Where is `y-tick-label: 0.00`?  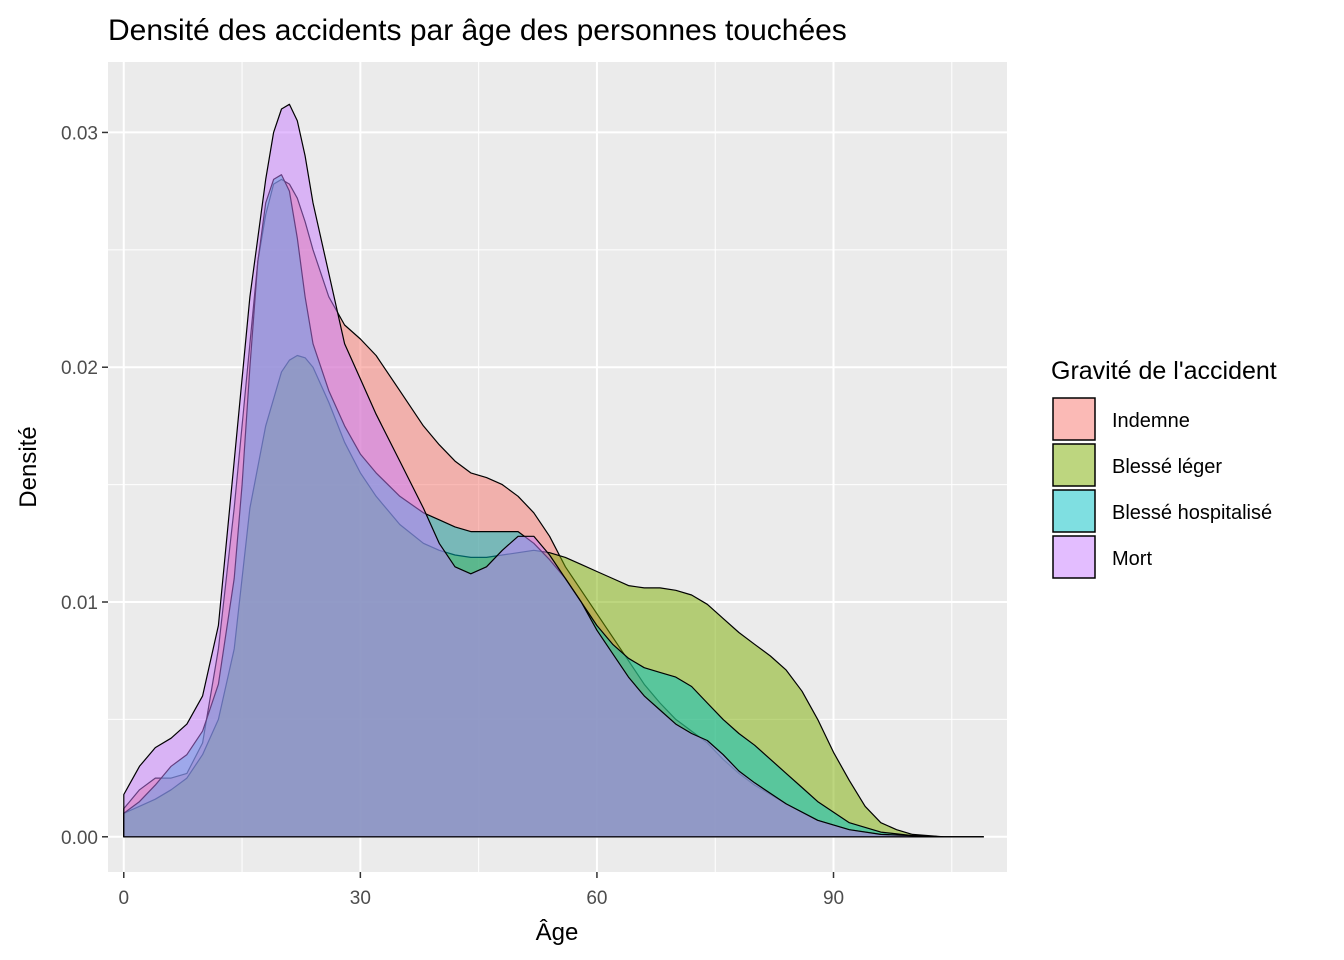
y-tick-label: 0.00 is located at coordinates (79, 838).